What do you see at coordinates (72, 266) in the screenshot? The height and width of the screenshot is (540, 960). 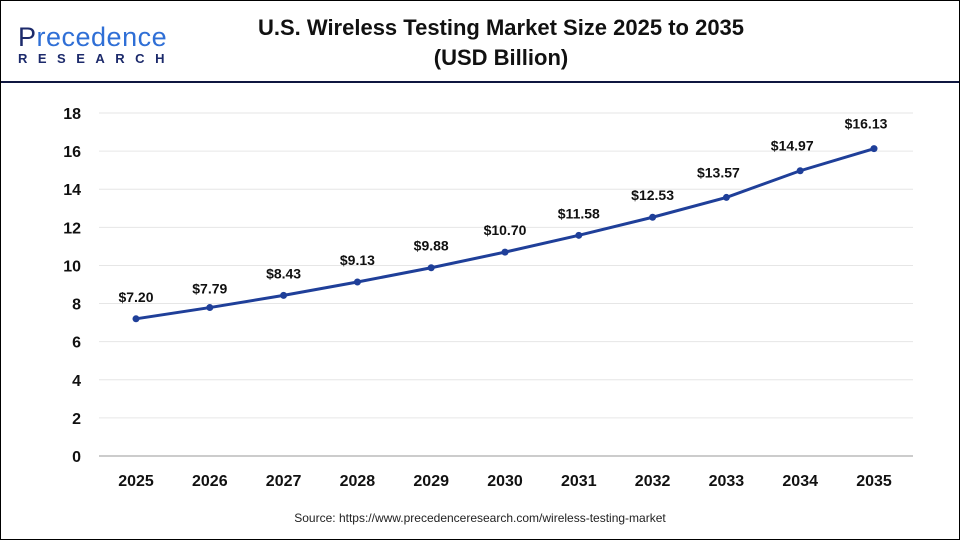 I see `y-tick-label: 10` at bounding box center [72, 266].